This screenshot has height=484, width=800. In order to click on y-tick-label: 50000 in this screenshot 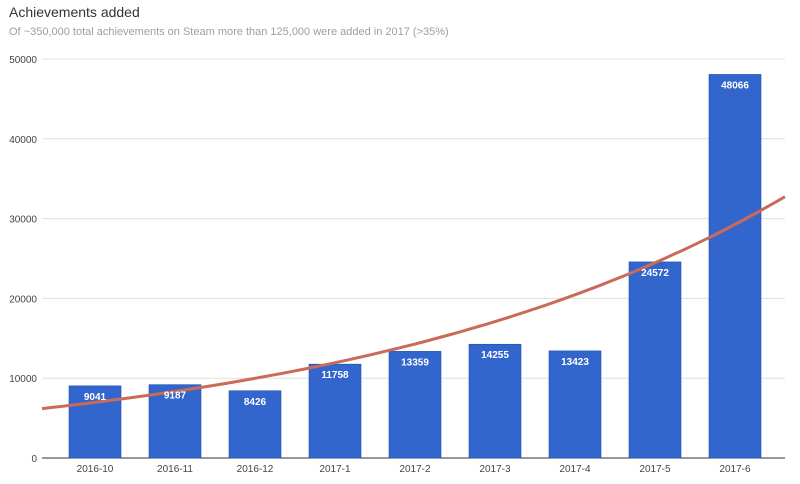, I will do `click(23, 60)`.